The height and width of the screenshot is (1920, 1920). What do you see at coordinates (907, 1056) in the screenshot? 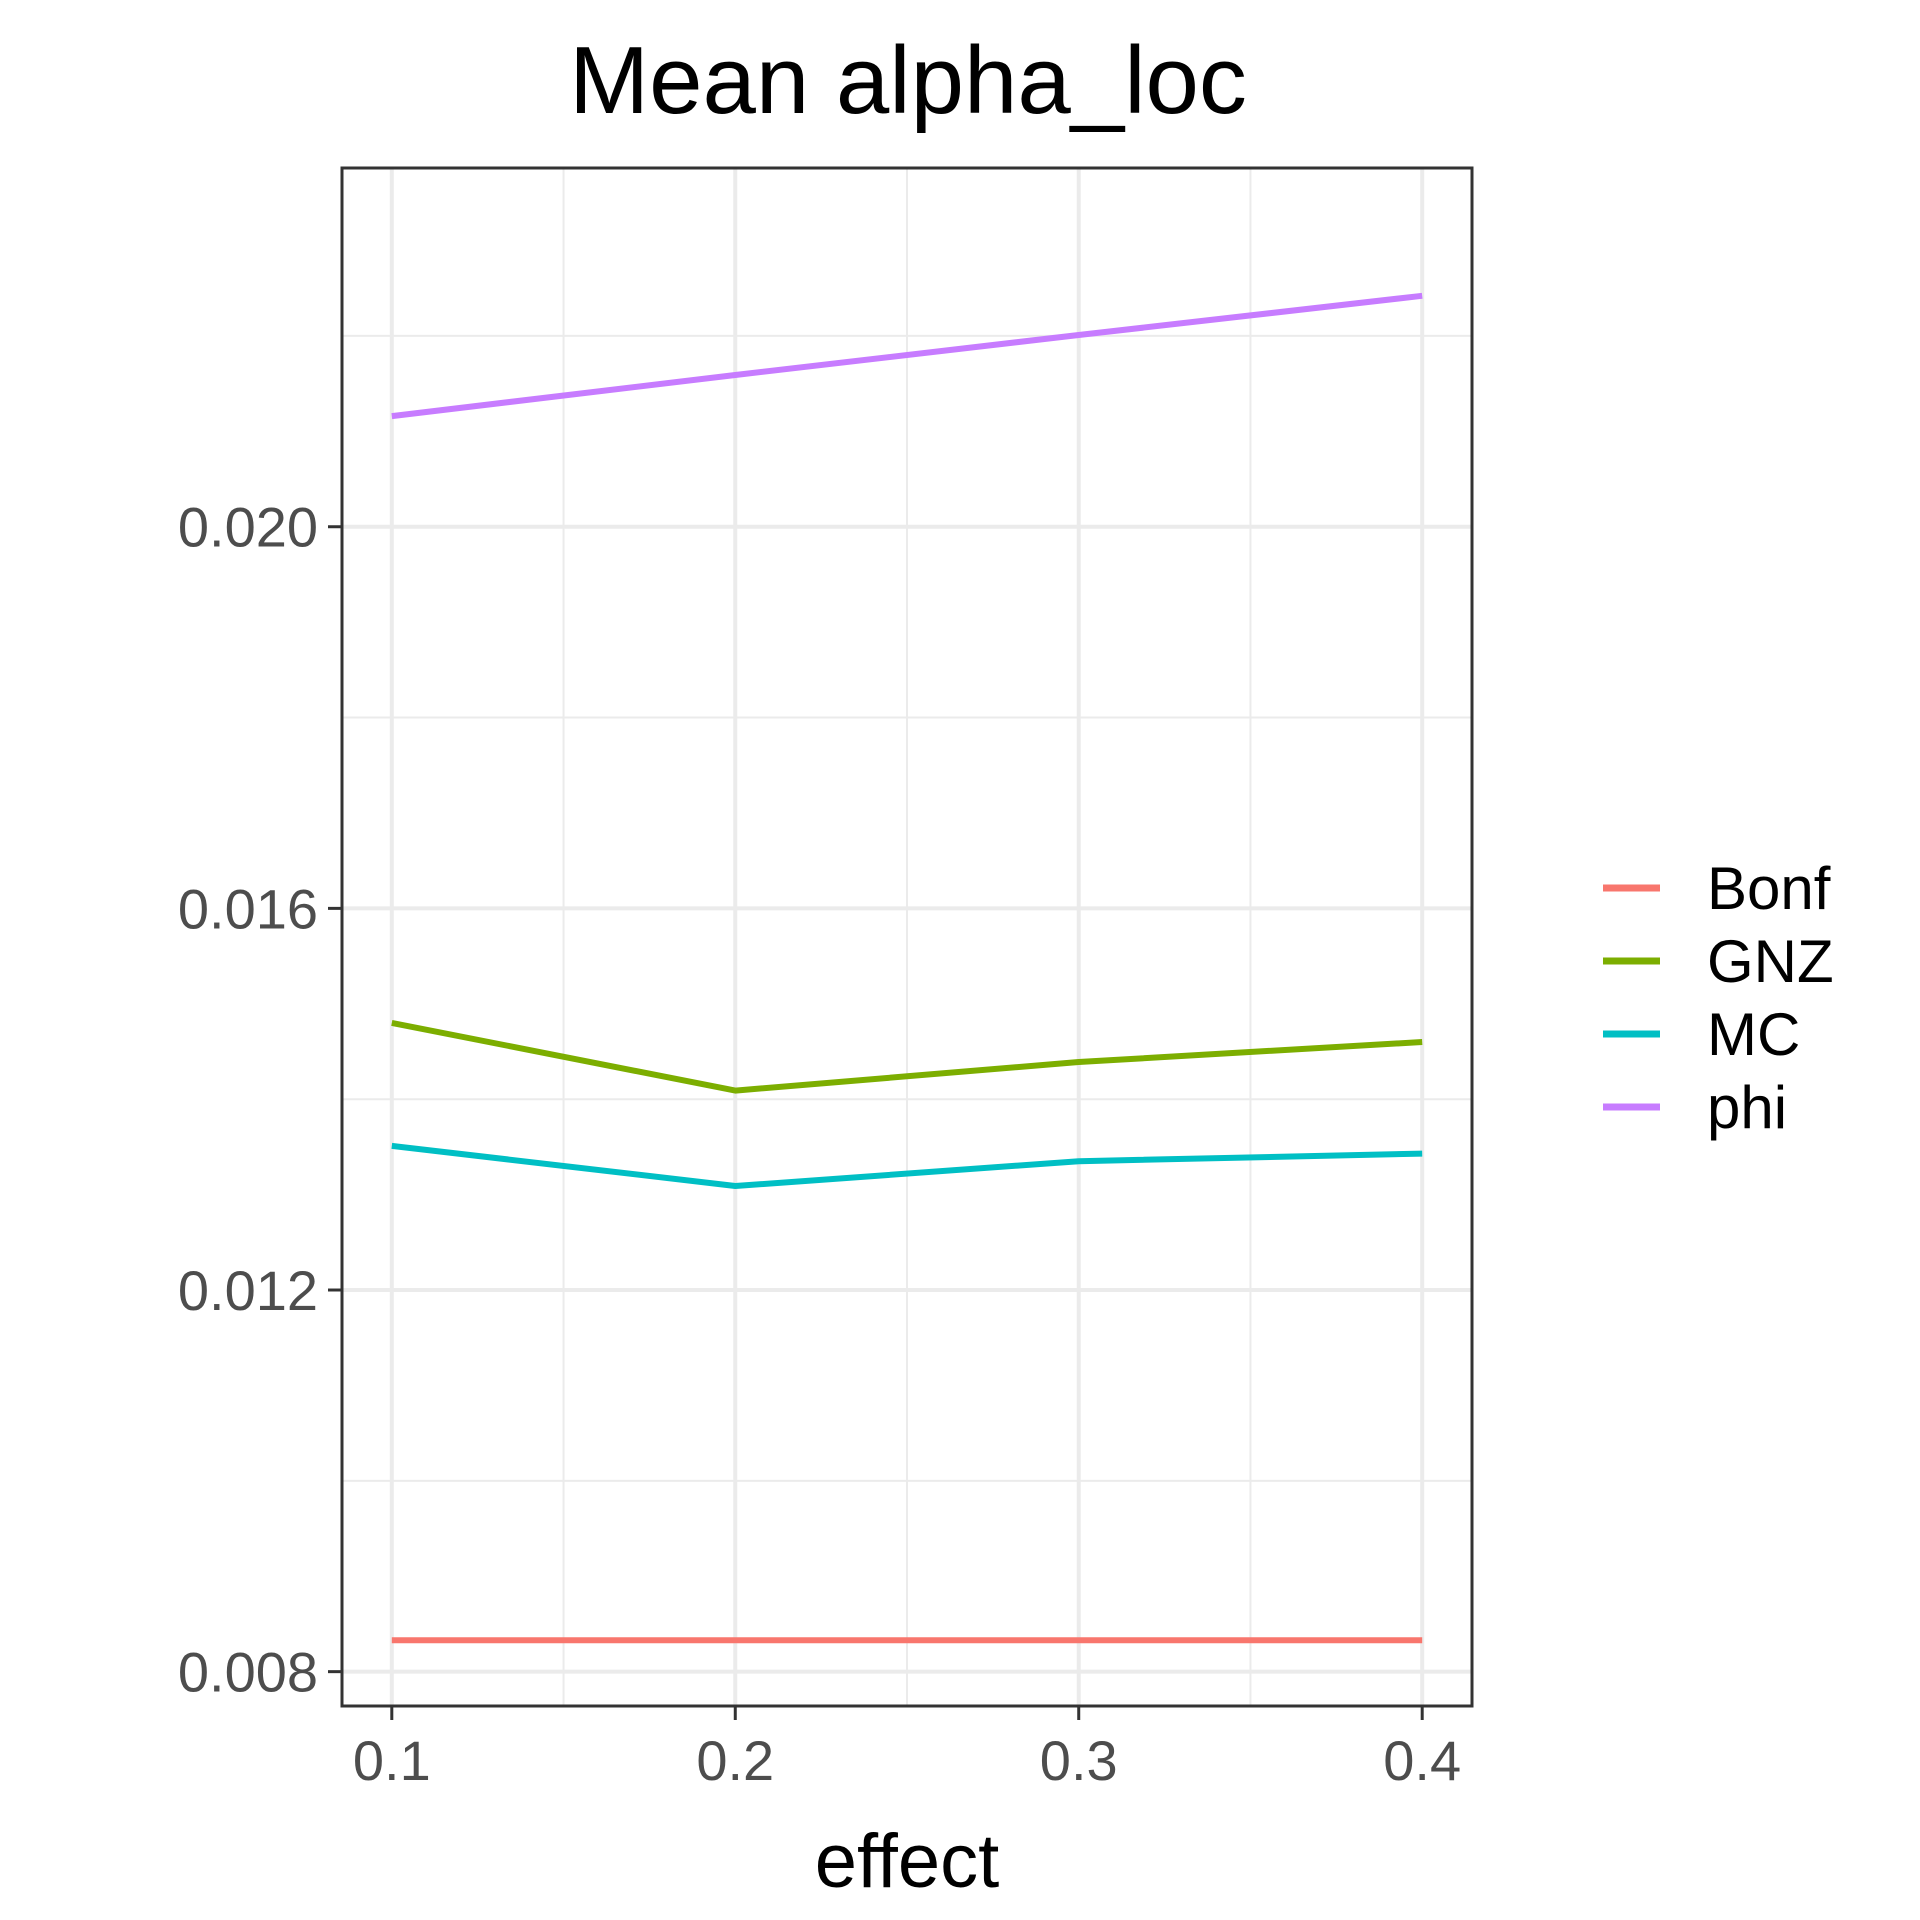
I see `series-line-gnz` at bounding box center [907, 1056].